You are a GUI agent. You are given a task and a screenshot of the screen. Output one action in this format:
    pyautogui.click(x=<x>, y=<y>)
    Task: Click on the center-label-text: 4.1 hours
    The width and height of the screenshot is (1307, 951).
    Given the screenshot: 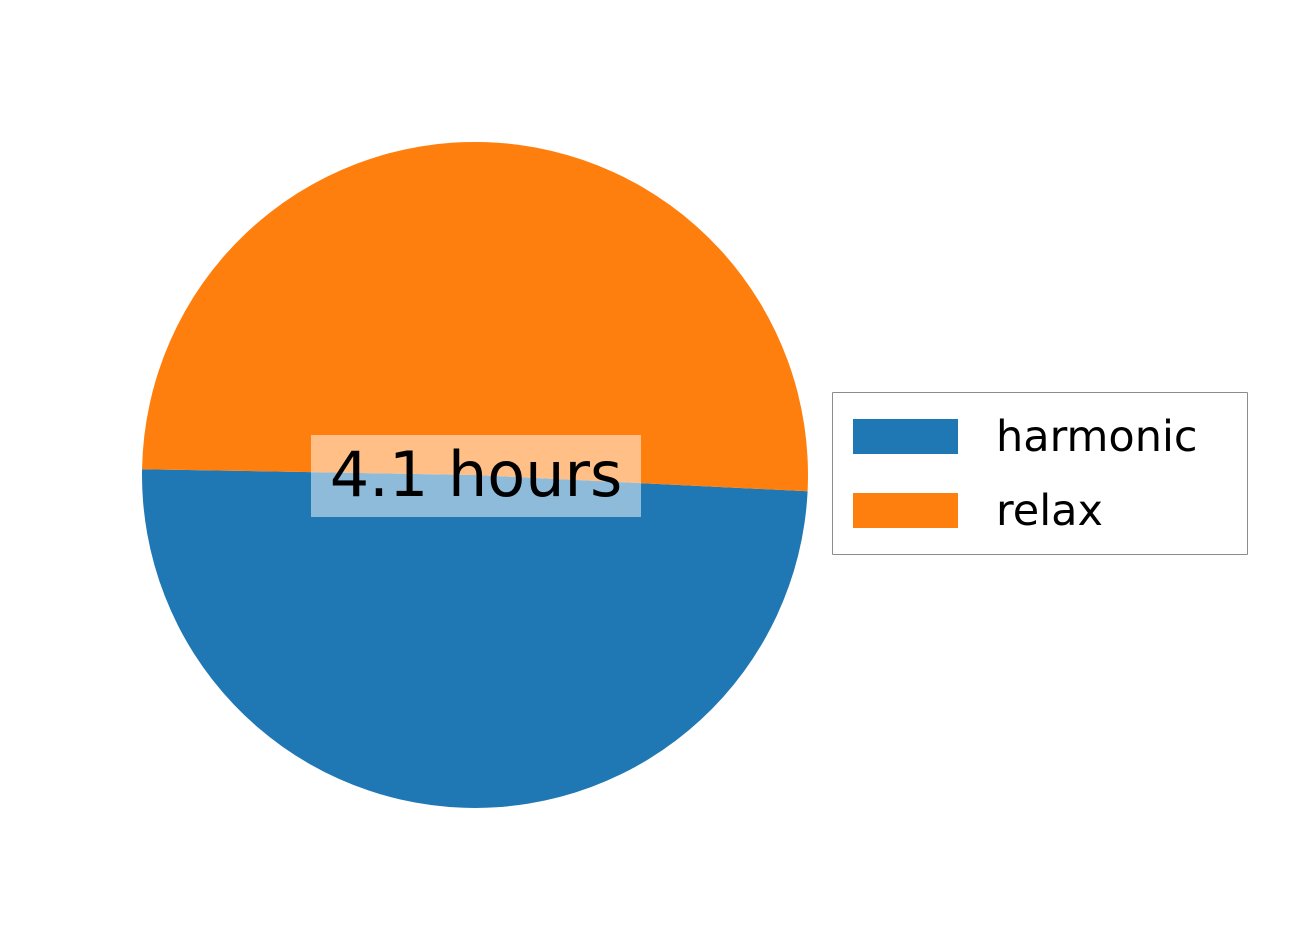 What is the action you would take?
    pyautogui.click(x=476, y=474)
    